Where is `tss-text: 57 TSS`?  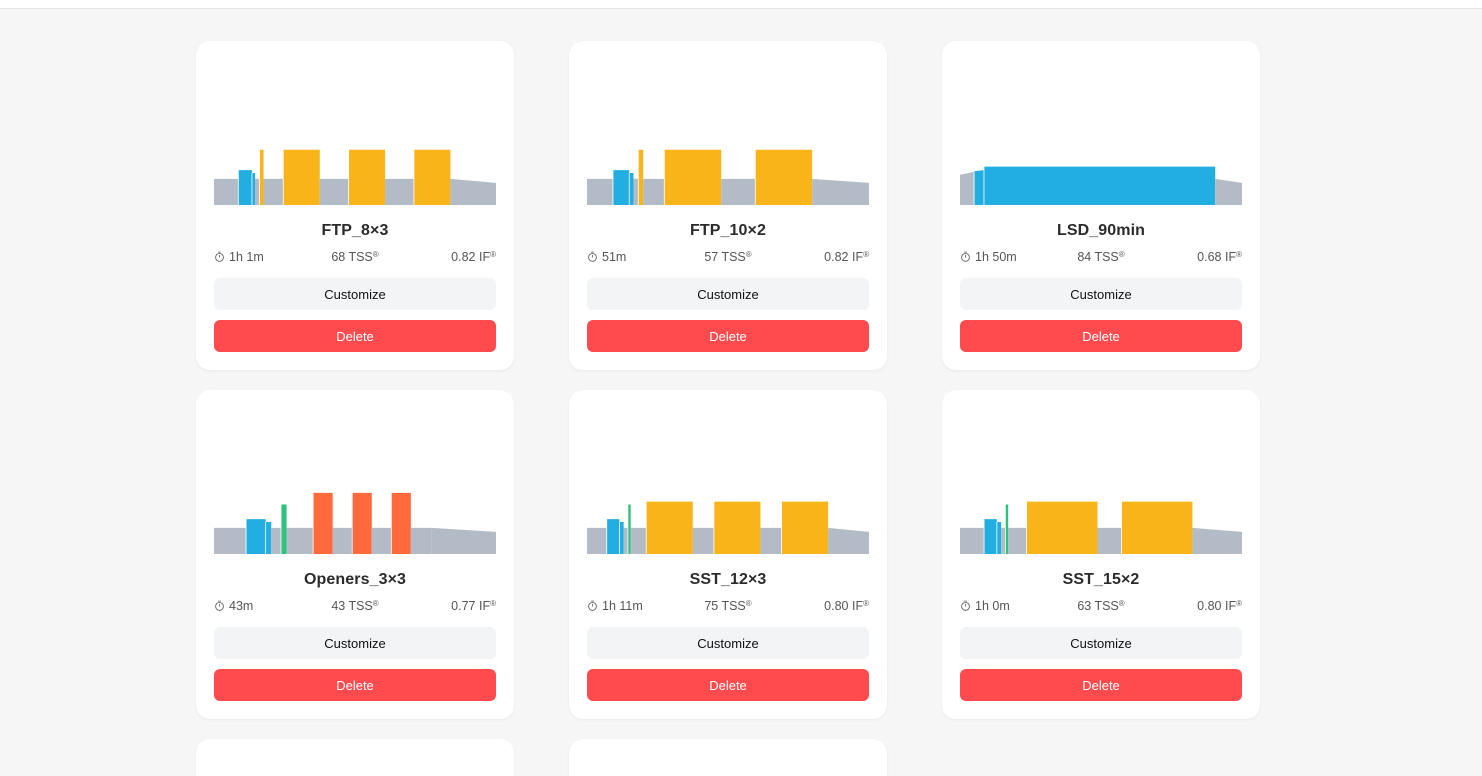
tss-text: 57 TSS is located at coordinates (725, 257).